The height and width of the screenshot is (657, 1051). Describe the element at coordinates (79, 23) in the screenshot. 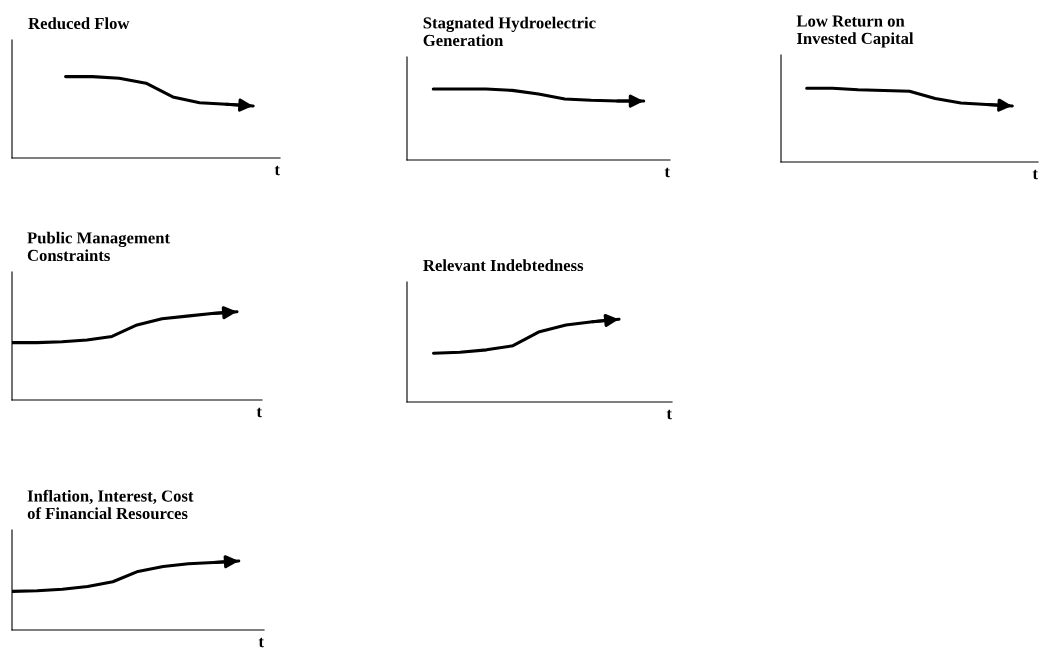

I see `chart-title: Reduced Flow` at that location.